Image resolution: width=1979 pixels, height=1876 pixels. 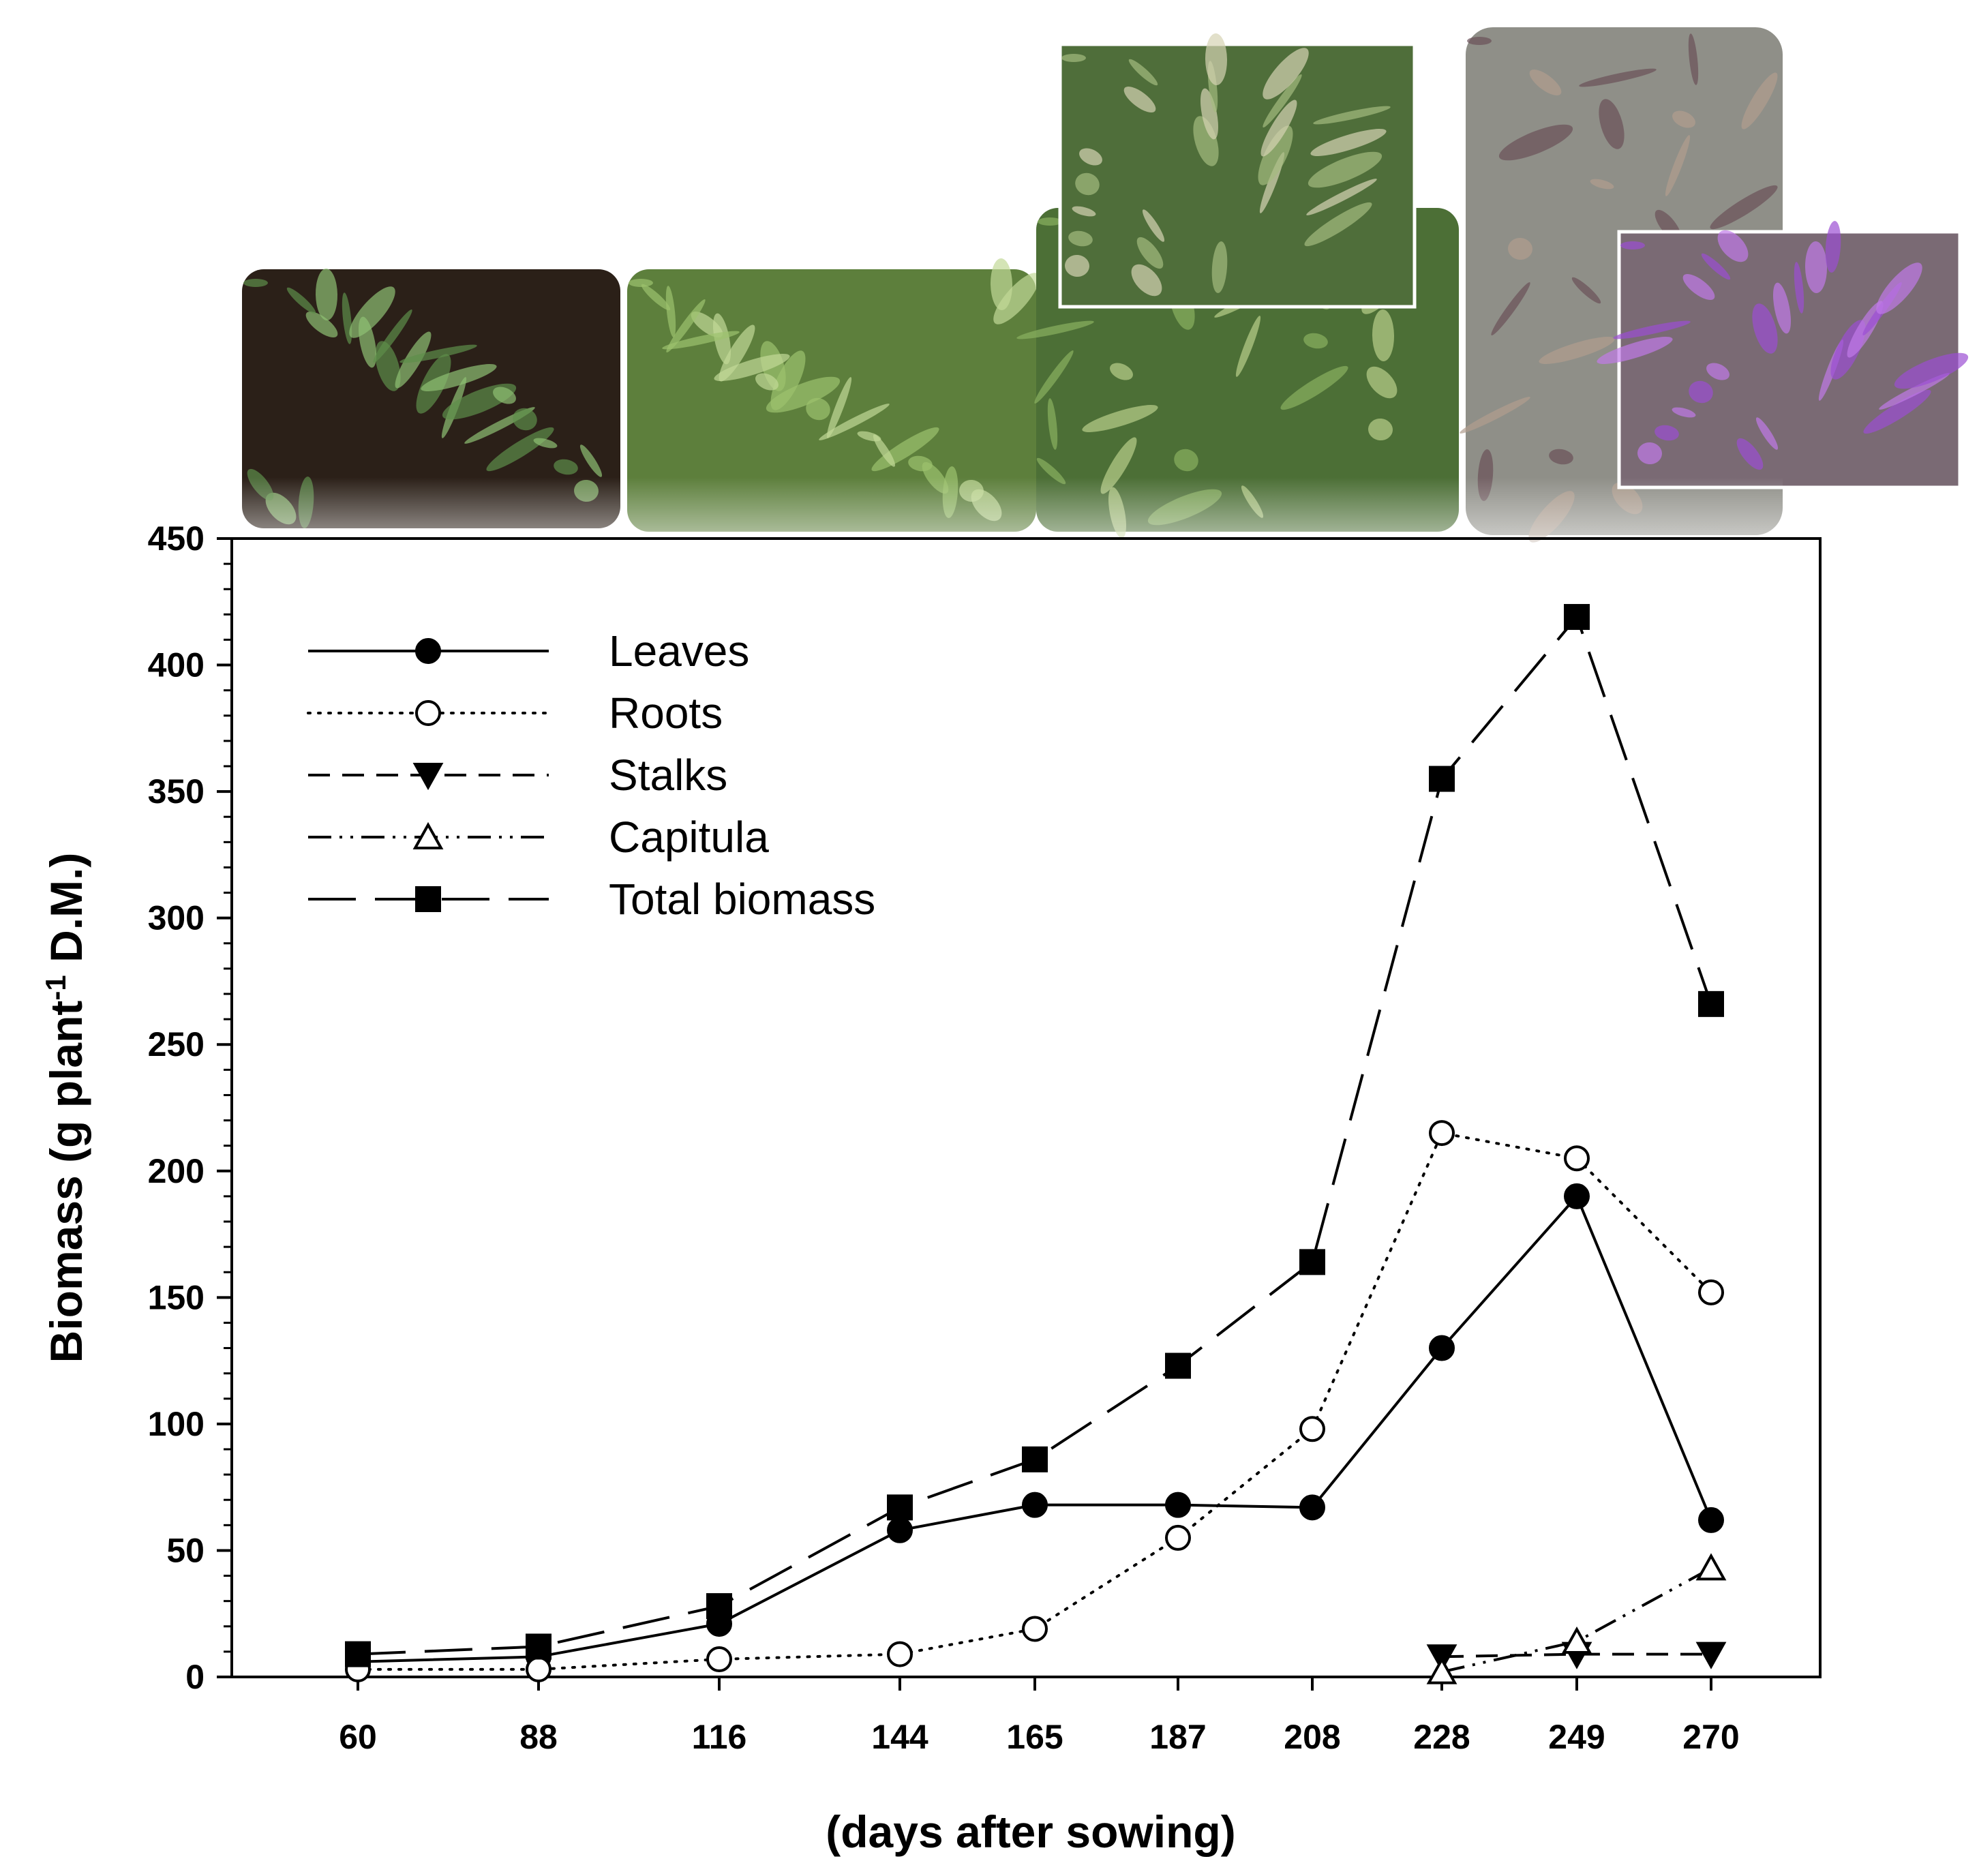 What do you see at coordinates (1177, 1737) in the screenshot?
I see `x-tick-label: 187` at bounding box center [1177, 1737].